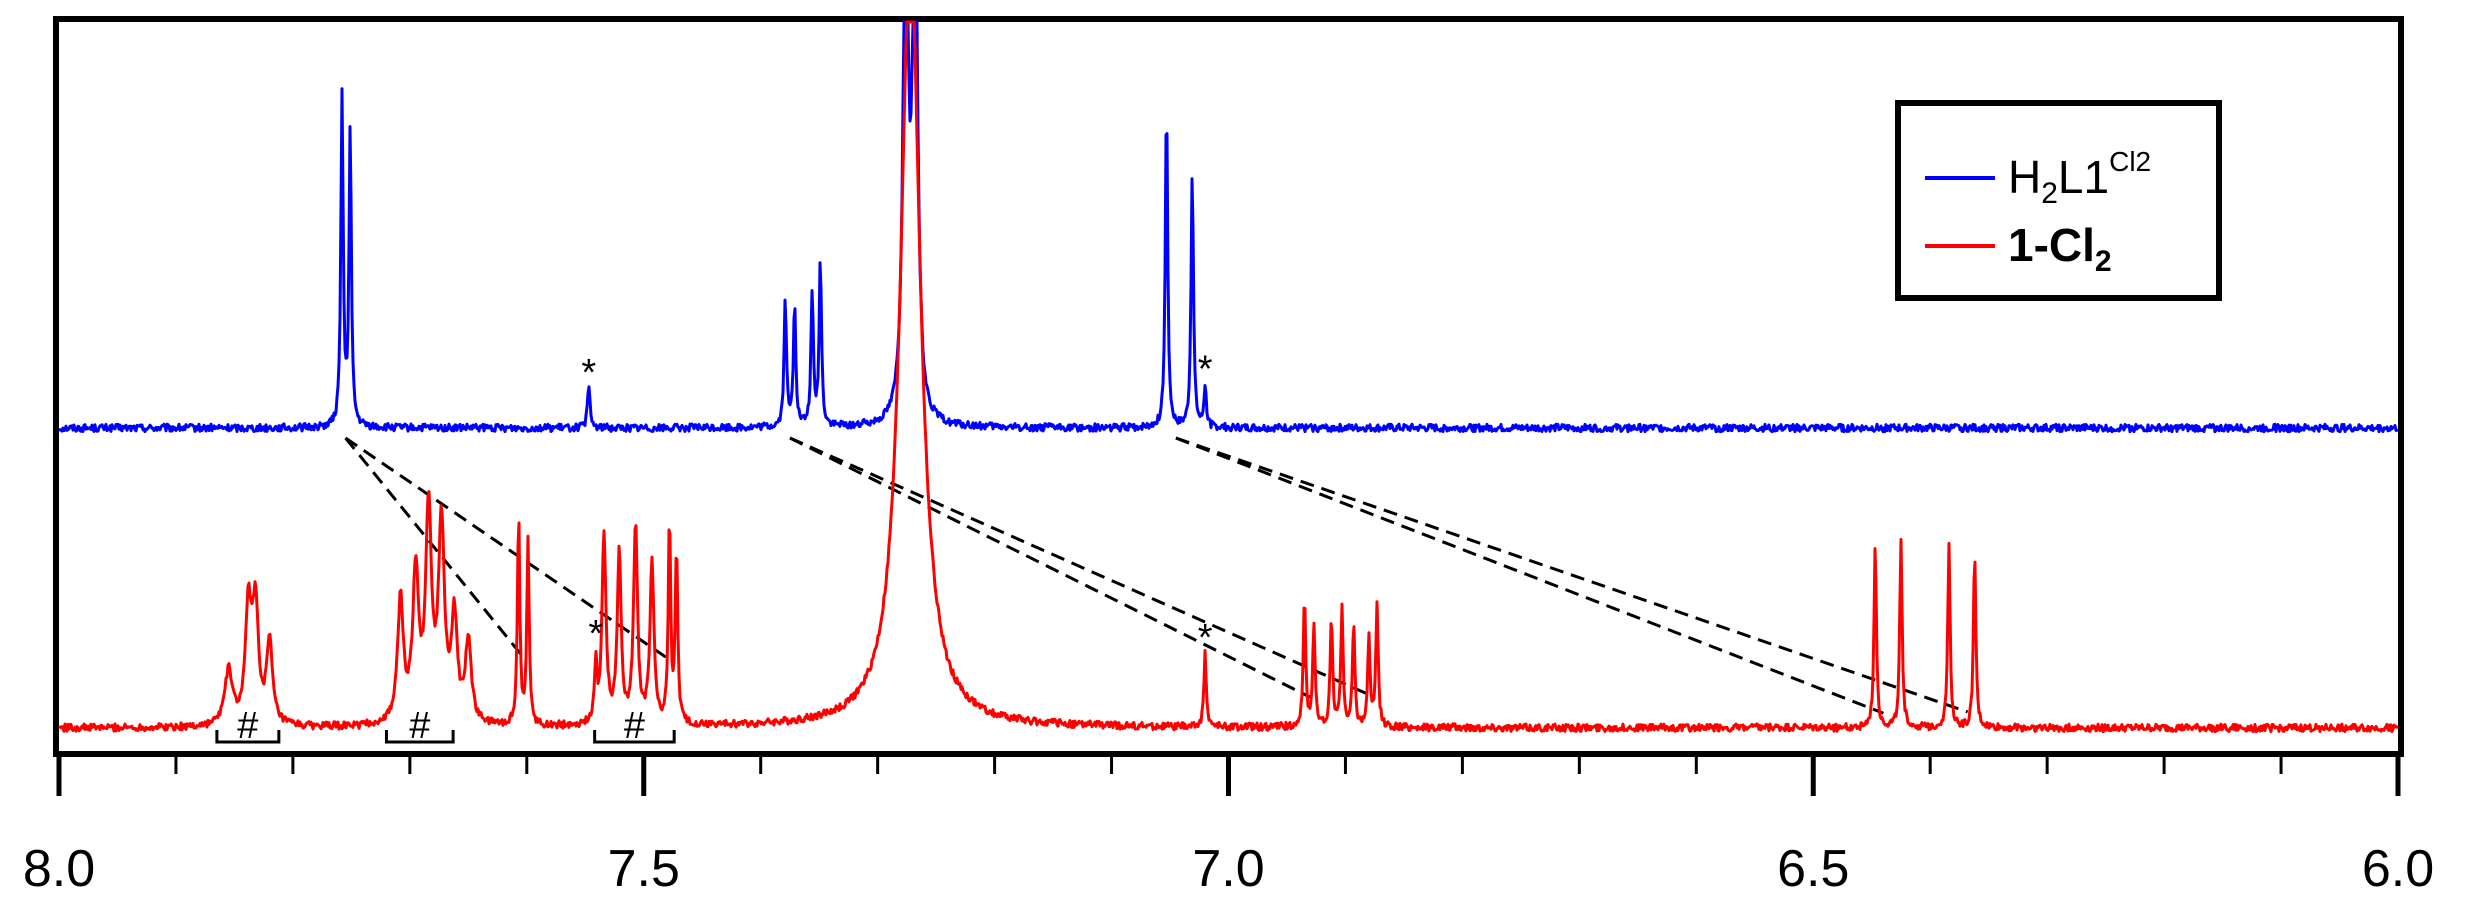 The height and width of the screenshot is (924, 2468). I want to click on impurity-star-blue-1: *, so click(588, 373).